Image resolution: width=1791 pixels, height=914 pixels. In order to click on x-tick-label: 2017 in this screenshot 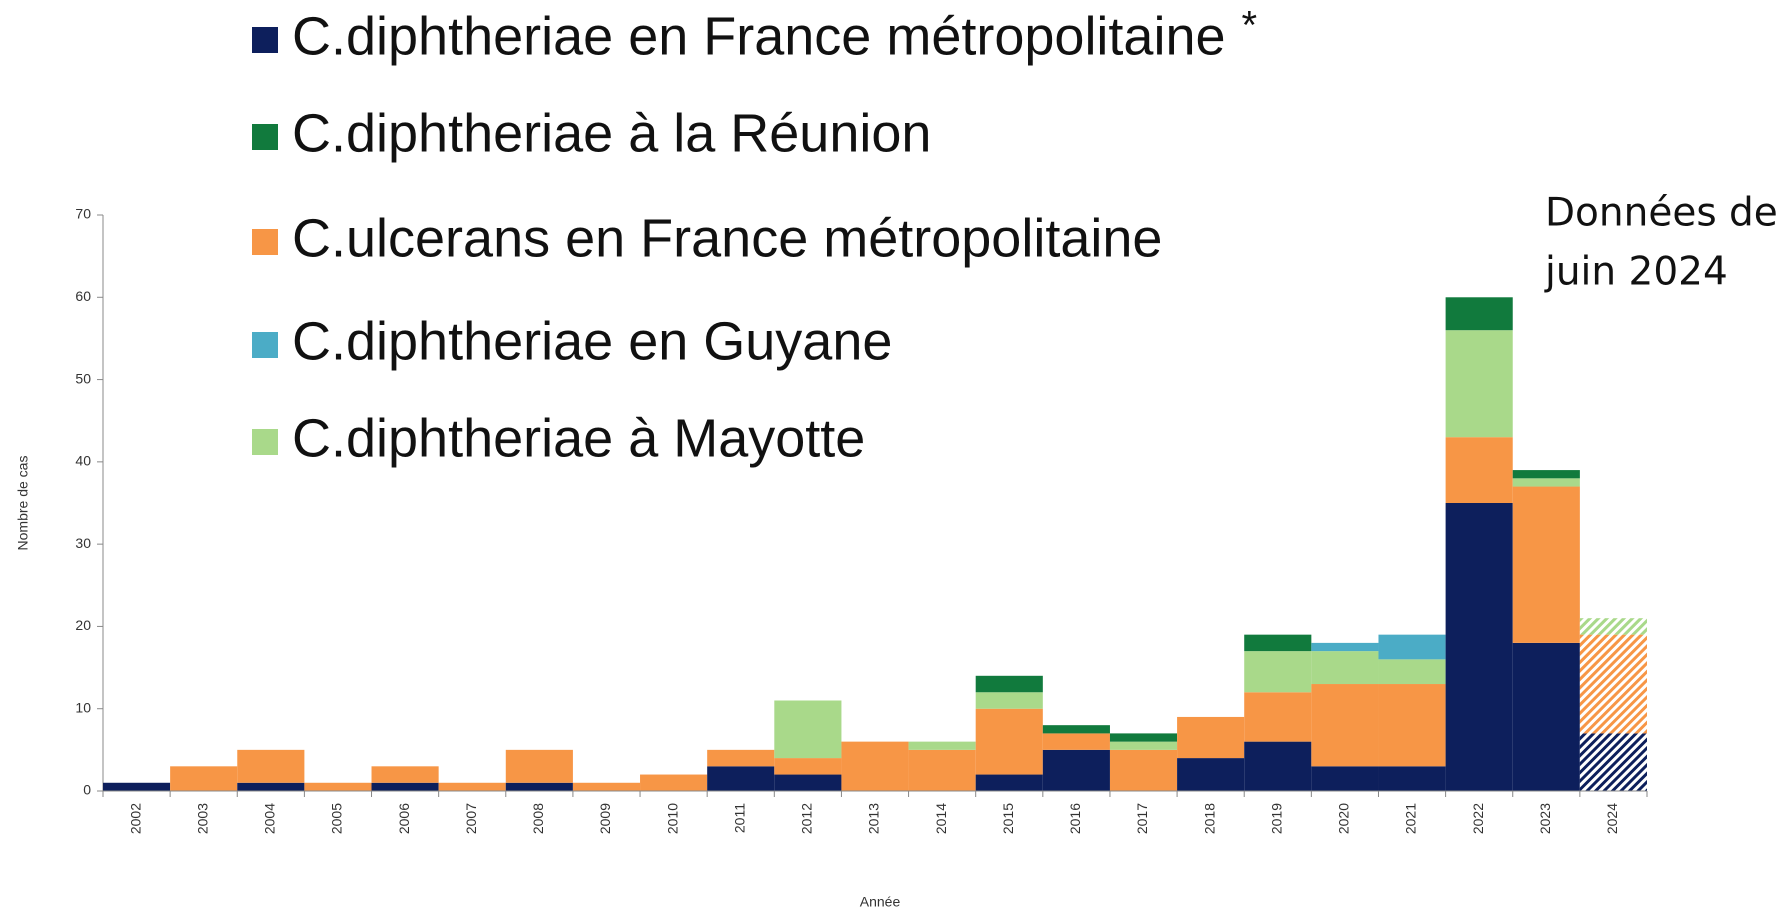, I will do `click(1142, 818)`.